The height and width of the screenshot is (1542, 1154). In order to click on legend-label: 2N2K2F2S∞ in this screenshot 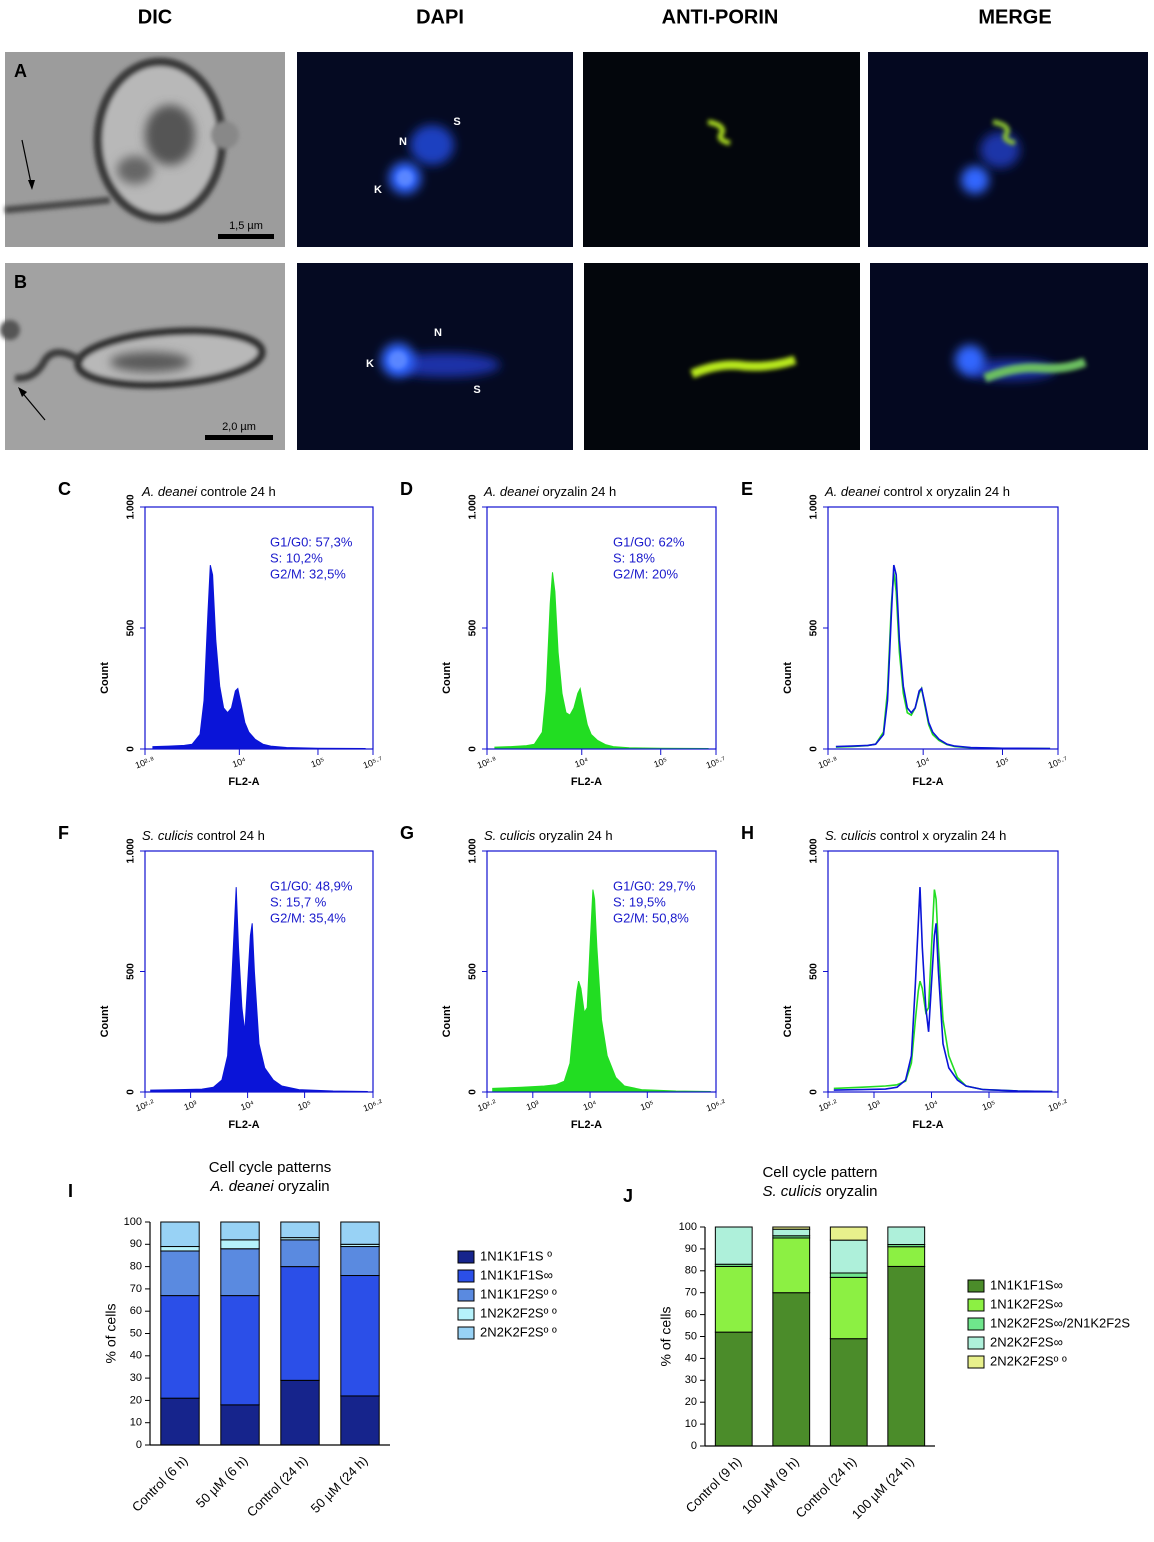, I will do `click(1026, 1341)`.